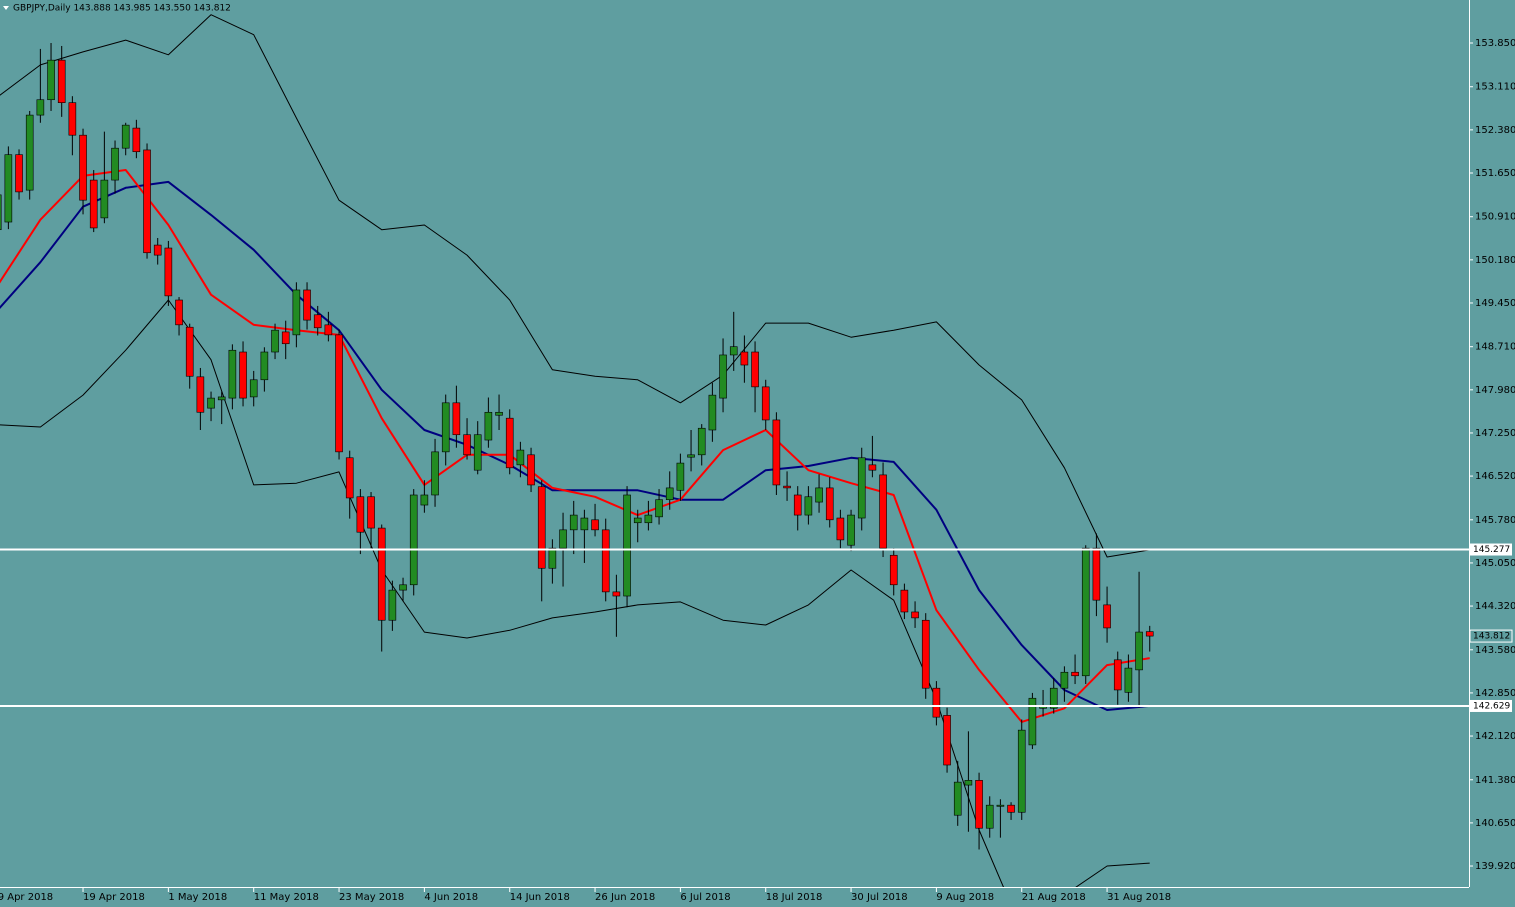 This screenshot has height=907, width=1515. What do you see at coordinates (1495, 823) in the screenshot?
I see `y-tick-label: 140.650` at bounding box center [1495, 823].